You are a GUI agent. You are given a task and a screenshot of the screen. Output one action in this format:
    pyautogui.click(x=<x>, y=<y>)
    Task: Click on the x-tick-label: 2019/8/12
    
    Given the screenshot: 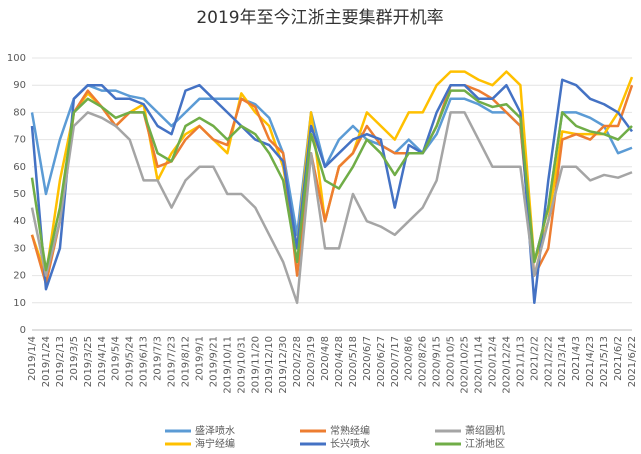 What is the action you would take?
    pyautogui.click(x=185, y=361)
    